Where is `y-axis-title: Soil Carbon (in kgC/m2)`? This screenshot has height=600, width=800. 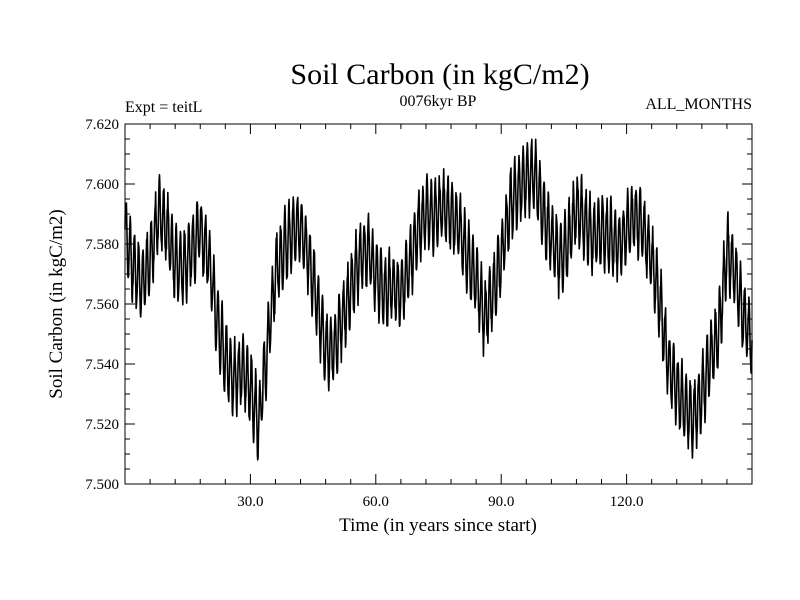 y-axis-title: Soil Carbon (in kgC/m2) is located at coordinates (56, 303).